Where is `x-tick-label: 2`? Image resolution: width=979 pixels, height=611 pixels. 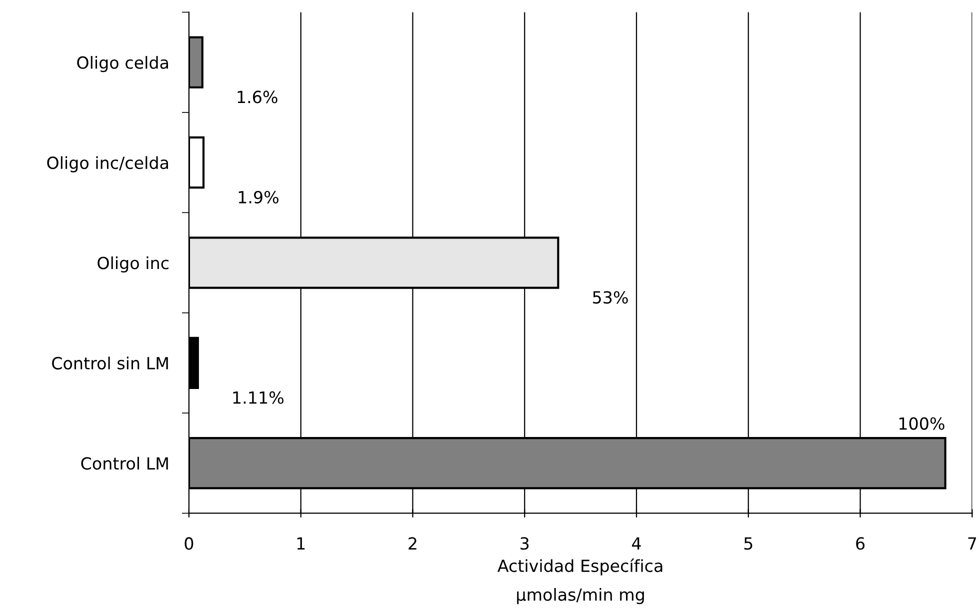
x-tick-label: 2 is located at coordinates (412, 543).